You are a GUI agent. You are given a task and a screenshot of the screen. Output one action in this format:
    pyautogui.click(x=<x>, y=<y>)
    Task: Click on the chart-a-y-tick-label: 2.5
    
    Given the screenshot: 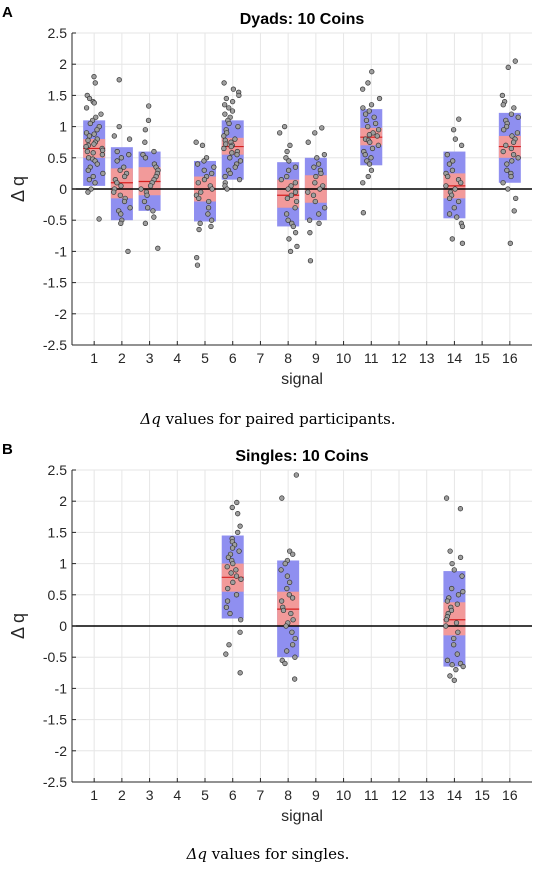 What is the action you would take?
    pyautogui.click(x=58, y=33)
    